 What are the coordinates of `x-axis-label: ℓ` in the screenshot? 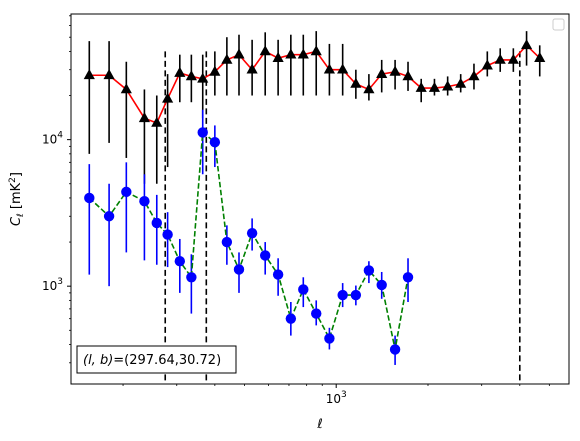 It's located at (319, 424).